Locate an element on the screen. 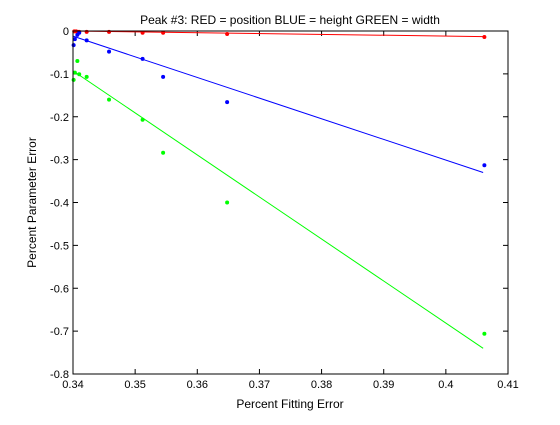 The width and height of the screenshot is (560, 425). x-tick-label: 0.37 is located at coordinates (259, 385).